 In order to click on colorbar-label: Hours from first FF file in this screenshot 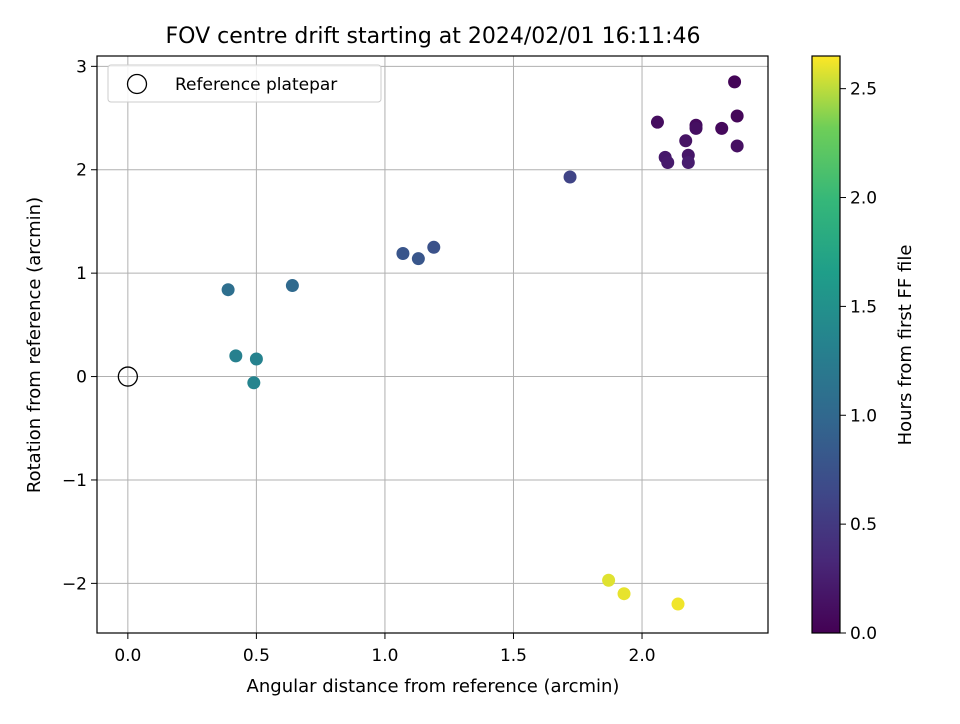, I will do `click(905, 345)`.